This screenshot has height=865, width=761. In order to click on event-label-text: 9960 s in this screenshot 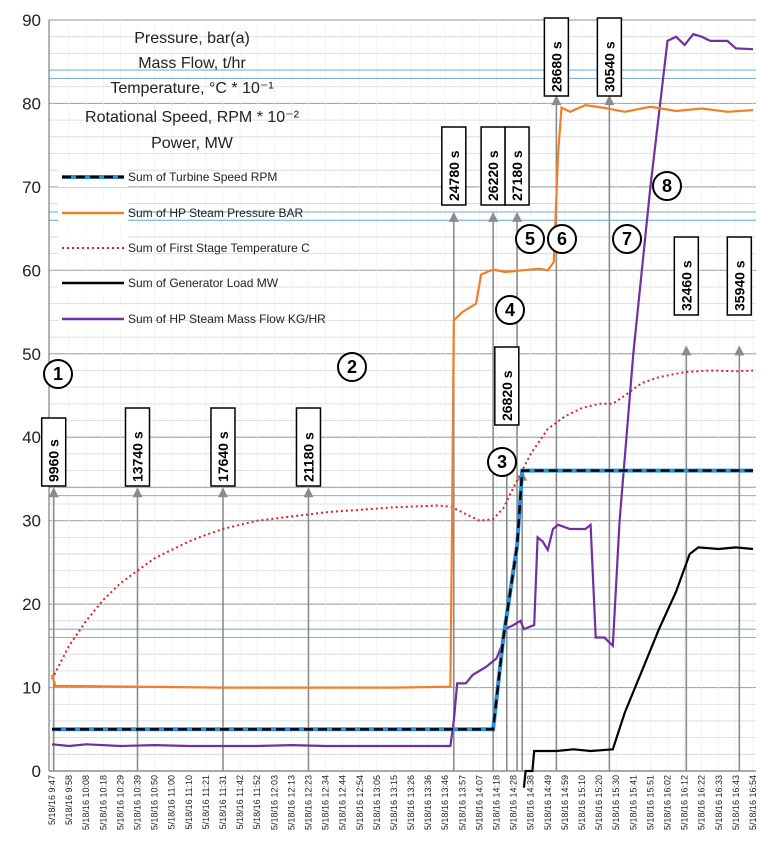, I will do `click(54, 460)`.